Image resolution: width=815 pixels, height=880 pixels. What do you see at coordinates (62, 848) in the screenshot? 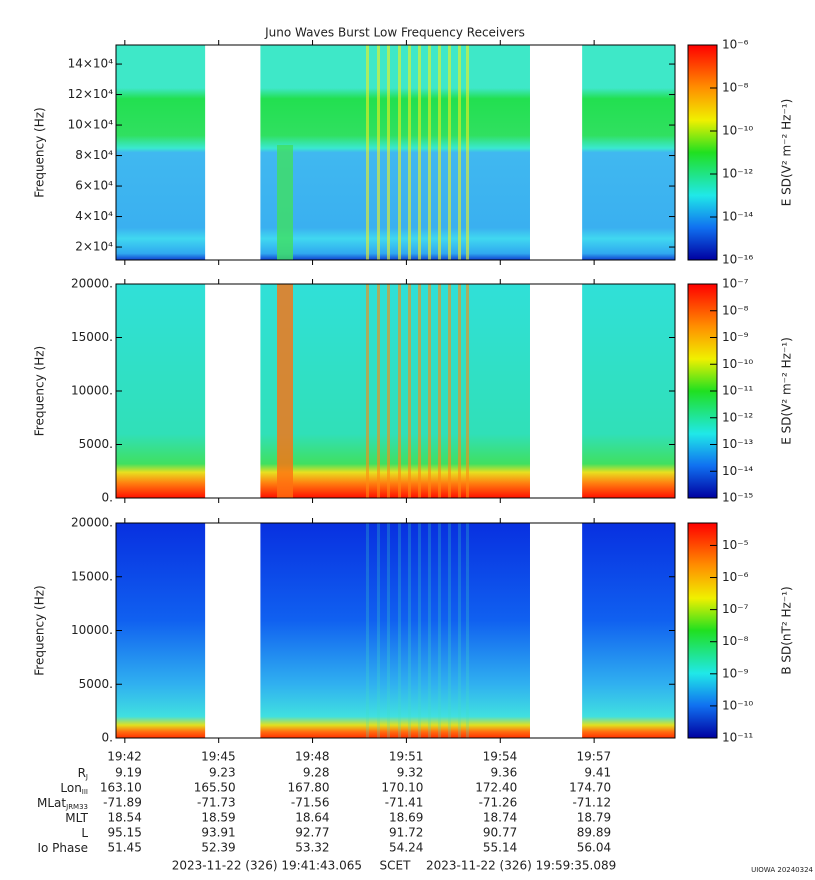
I see `ephemeris-label-text: Io Phase` at bounding box center [62, 848].